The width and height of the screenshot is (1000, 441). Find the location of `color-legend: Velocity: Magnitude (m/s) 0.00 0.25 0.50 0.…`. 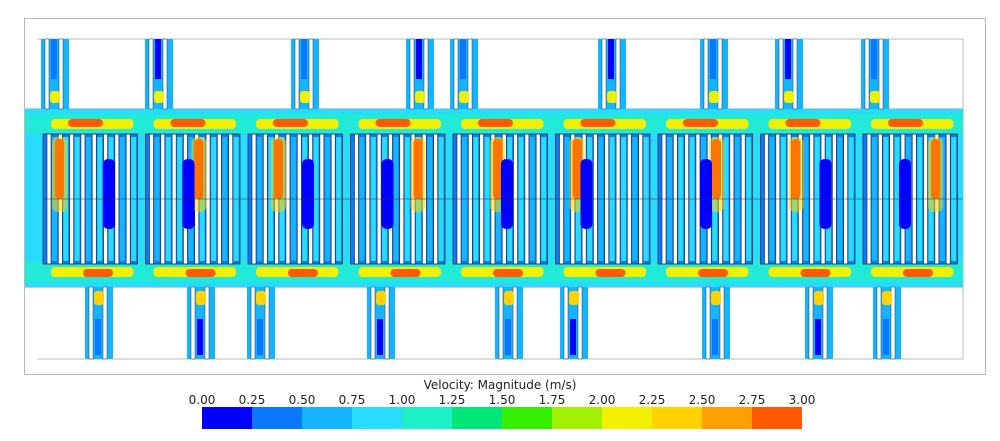

color-legend: Velocity: Magnitude (m/s) 0.00 0.25 0.50 0.… is located at coordinates (502, 408).